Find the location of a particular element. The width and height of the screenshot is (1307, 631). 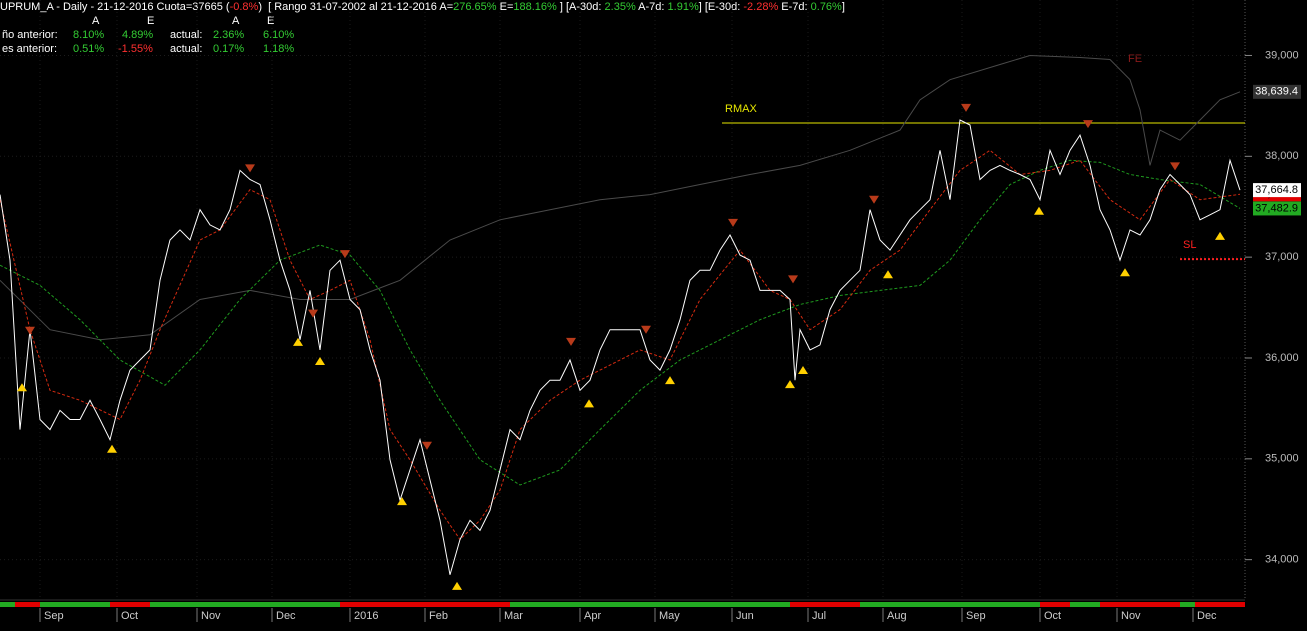

stats-cell: -1.55% is located at coordinates (135, 49).